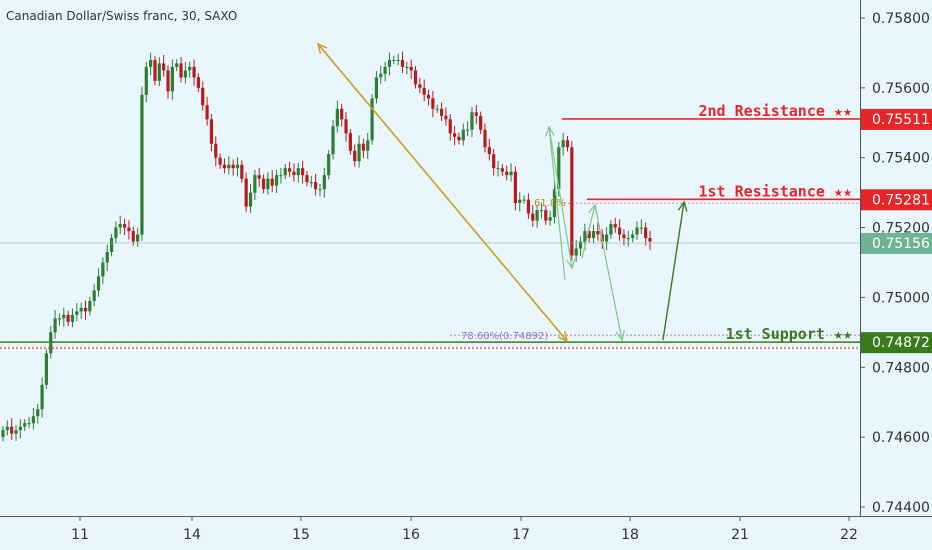 The image size is (932, 550). I want to click on y-tick-label: 0.74600, so click(901, 438).